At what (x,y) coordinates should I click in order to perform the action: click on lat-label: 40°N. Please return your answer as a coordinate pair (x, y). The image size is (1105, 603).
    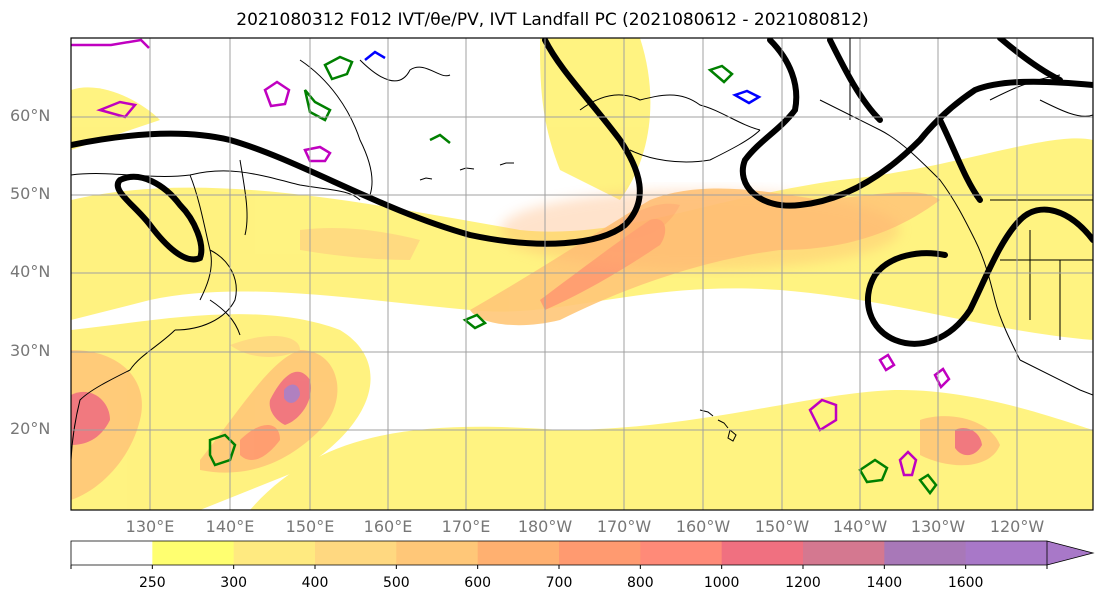
    Looking at the image, I should click on (30, 271).